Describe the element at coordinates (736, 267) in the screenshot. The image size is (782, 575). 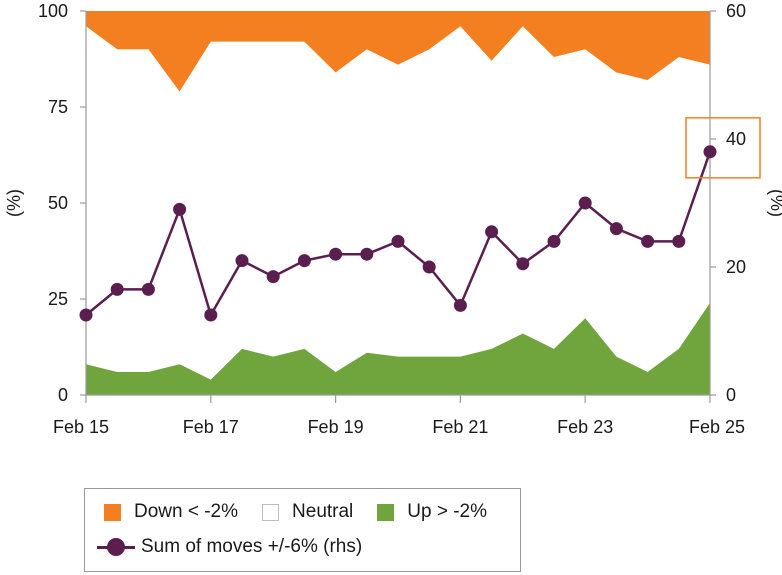
I see `y-tick-label-right: 20` at that location.